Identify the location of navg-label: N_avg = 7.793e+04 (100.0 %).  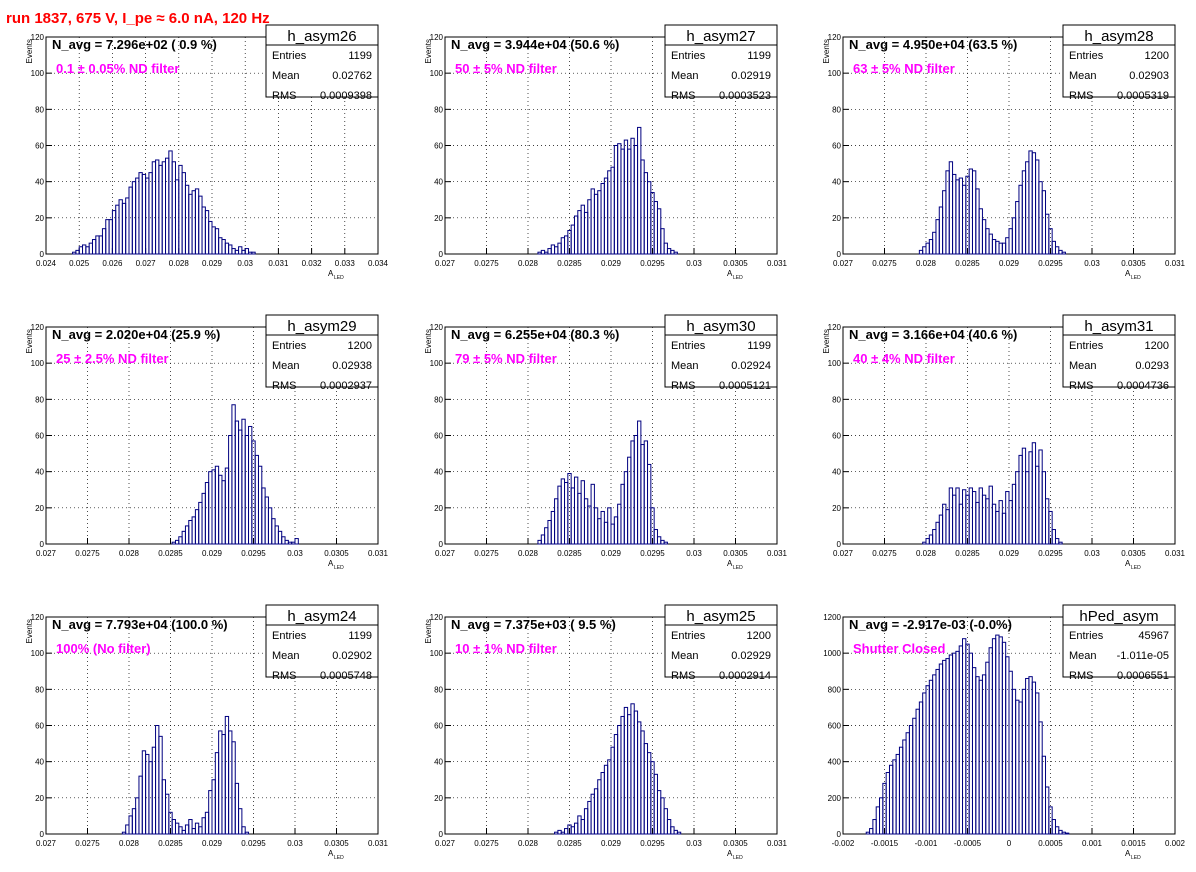
(140, 624).